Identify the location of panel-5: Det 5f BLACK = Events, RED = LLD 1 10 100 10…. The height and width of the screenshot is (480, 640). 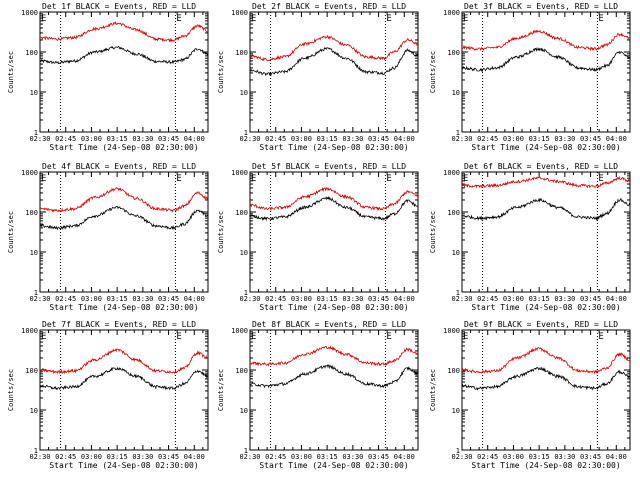
(318, 237).